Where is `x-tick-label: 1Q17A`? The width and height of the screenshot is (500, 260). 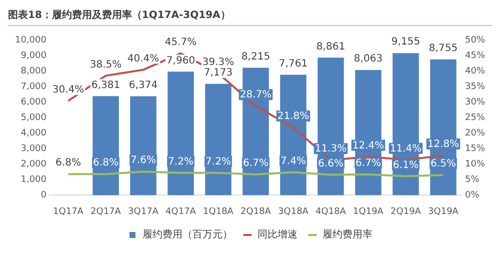 x-tick-label: 1Q17A is located at coordinates (68, 211).